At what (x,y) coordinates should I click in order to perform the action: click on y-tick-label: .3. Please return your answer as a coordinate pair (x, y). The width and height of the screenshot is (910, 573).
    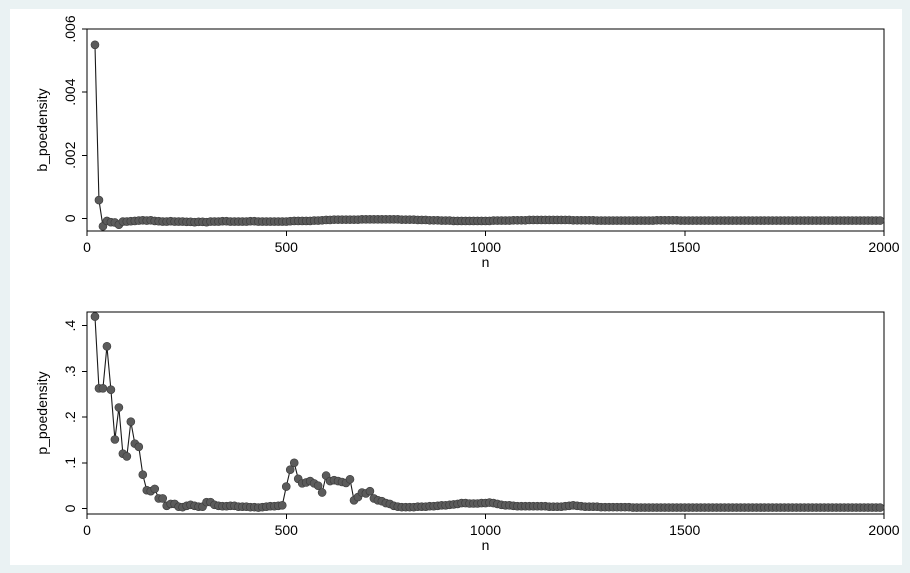
    Looking at the image, I should click on (70, 371).